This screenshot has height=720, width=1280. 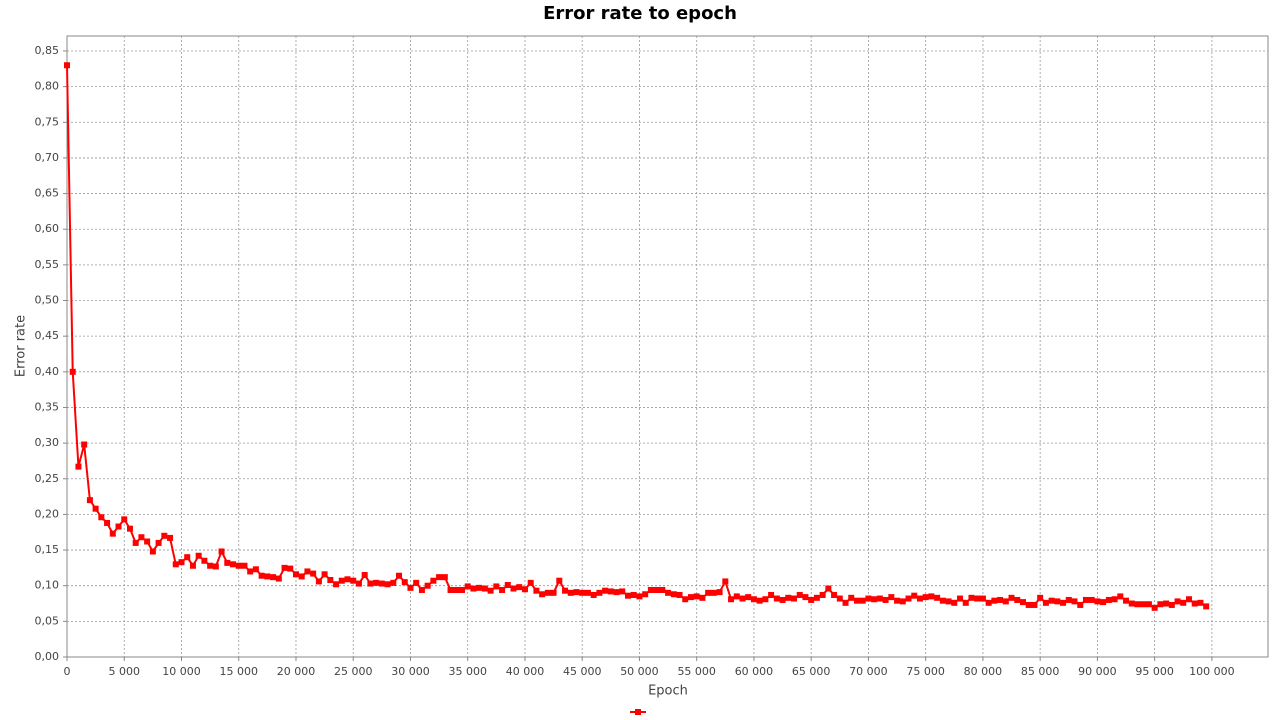 I want to click on y-tick-label: 0,60, so click(x=47, y=228).